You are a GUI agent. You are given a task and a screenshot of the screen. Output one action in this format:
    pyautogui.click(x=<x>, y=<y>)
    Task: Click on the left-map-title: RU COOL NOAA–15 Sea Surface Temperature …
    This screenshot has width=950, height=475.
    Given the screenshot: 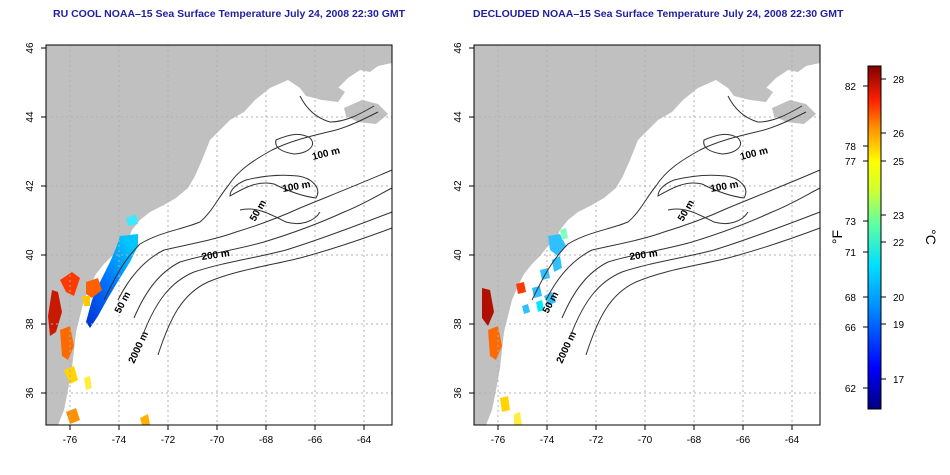 What is the action you would take?
    pyautogui.click(x=229, y=14)
    